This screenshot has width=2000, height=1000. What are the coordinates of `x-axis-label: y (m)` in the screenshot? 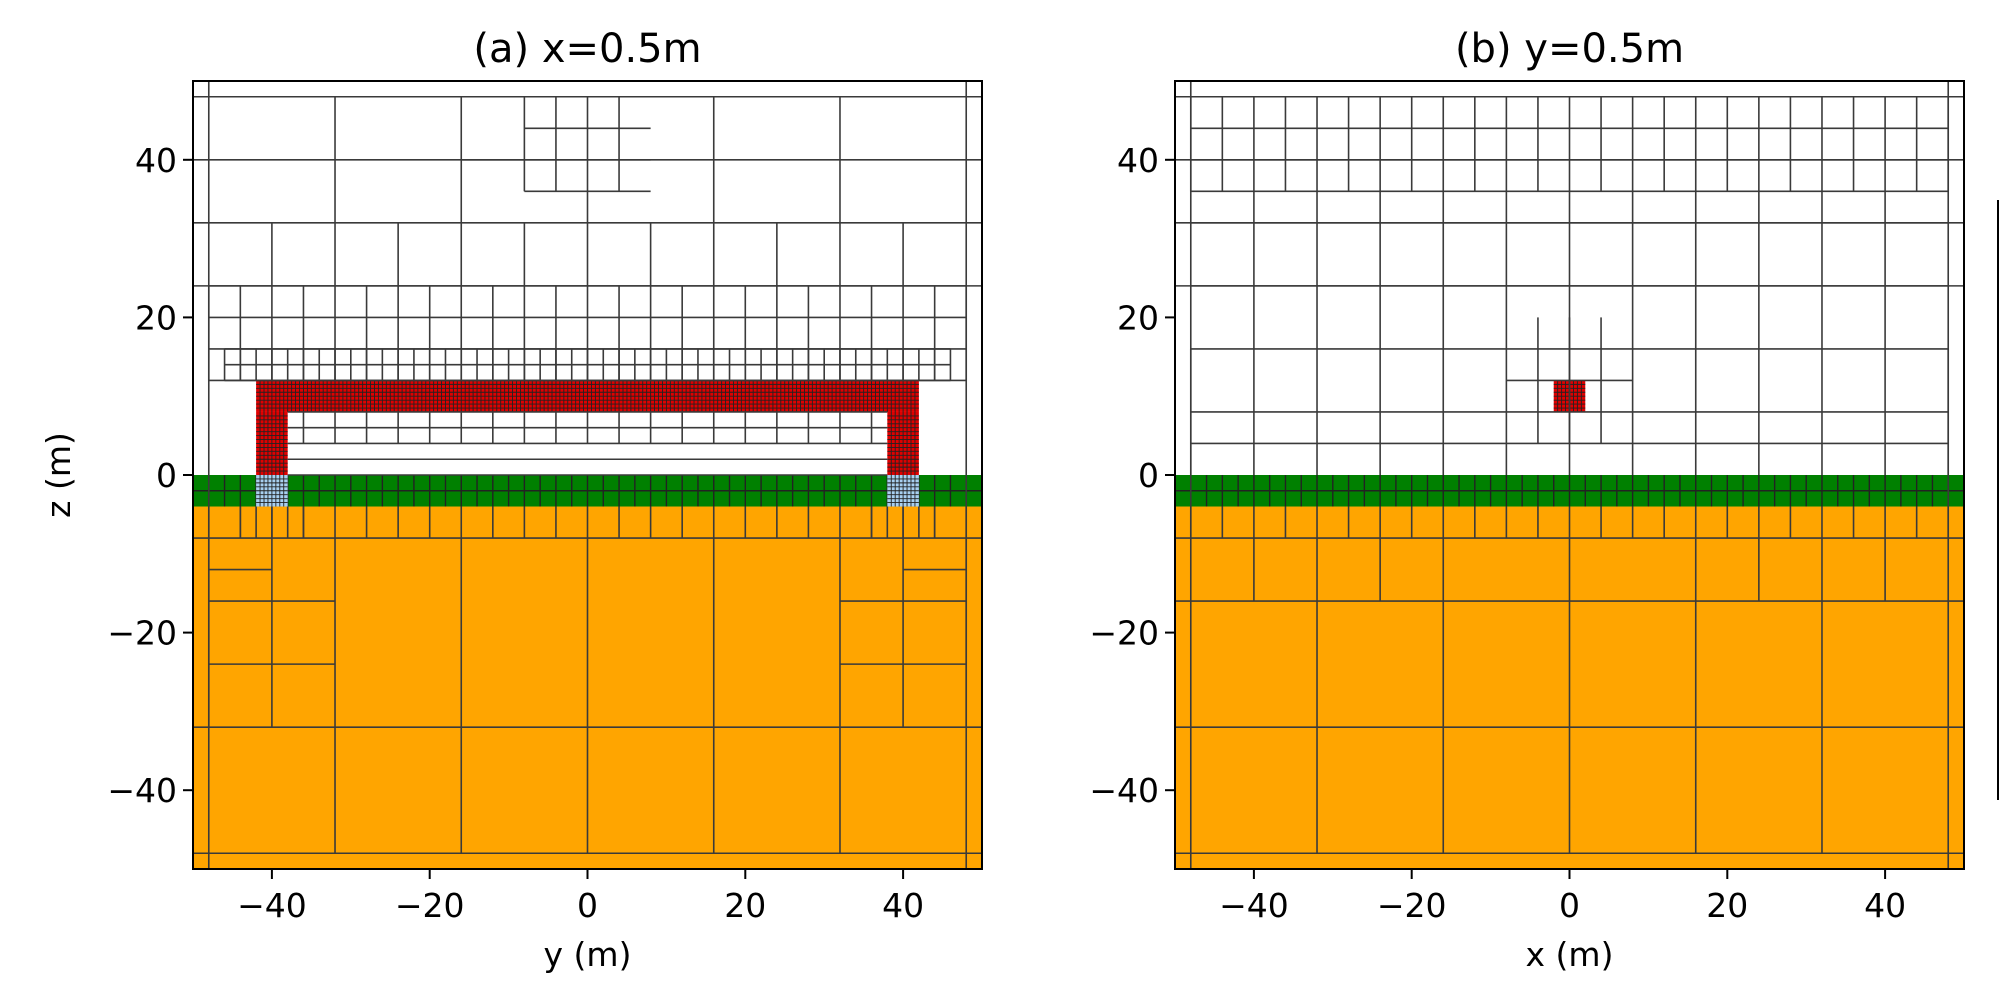 It's located at (588, 954).